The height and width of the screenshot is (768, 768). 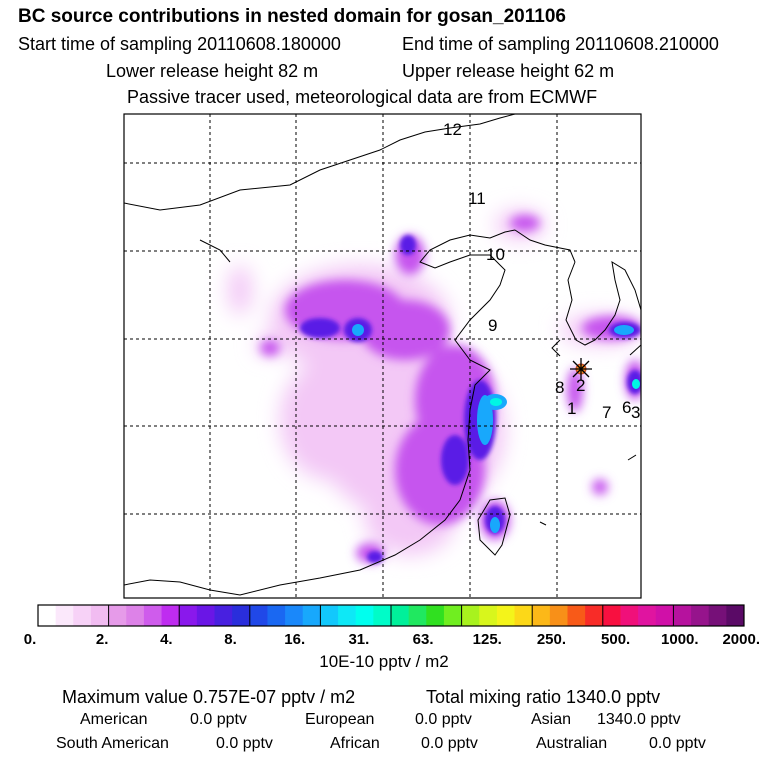 What do you see at coordinates (543, 697) in the screenshot?
I see `total-mixing-label: Total mixing ratio 1340.0 pptv` at bounding box center [543, 697].